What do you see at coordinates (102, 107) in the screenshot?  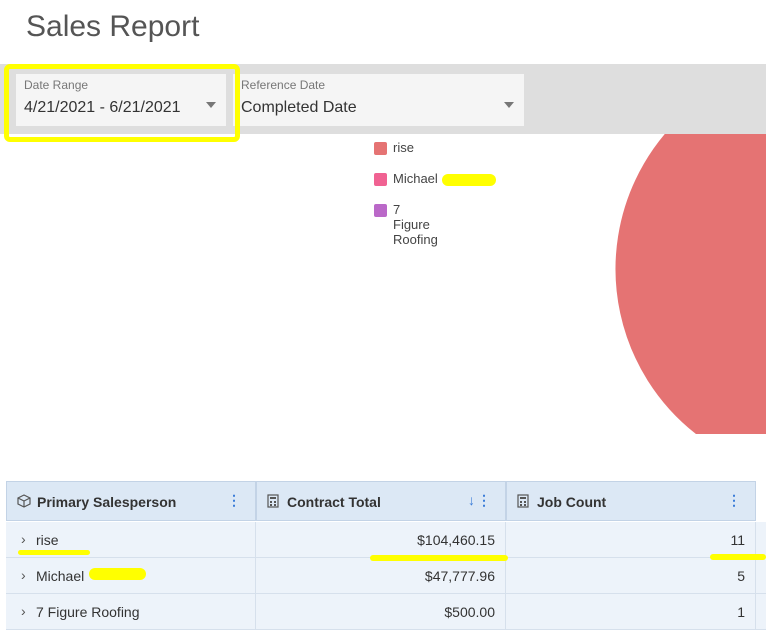 I see `date-range-value: 4/21/2021 - 6/21/2021` at bounding box center [102, 107].